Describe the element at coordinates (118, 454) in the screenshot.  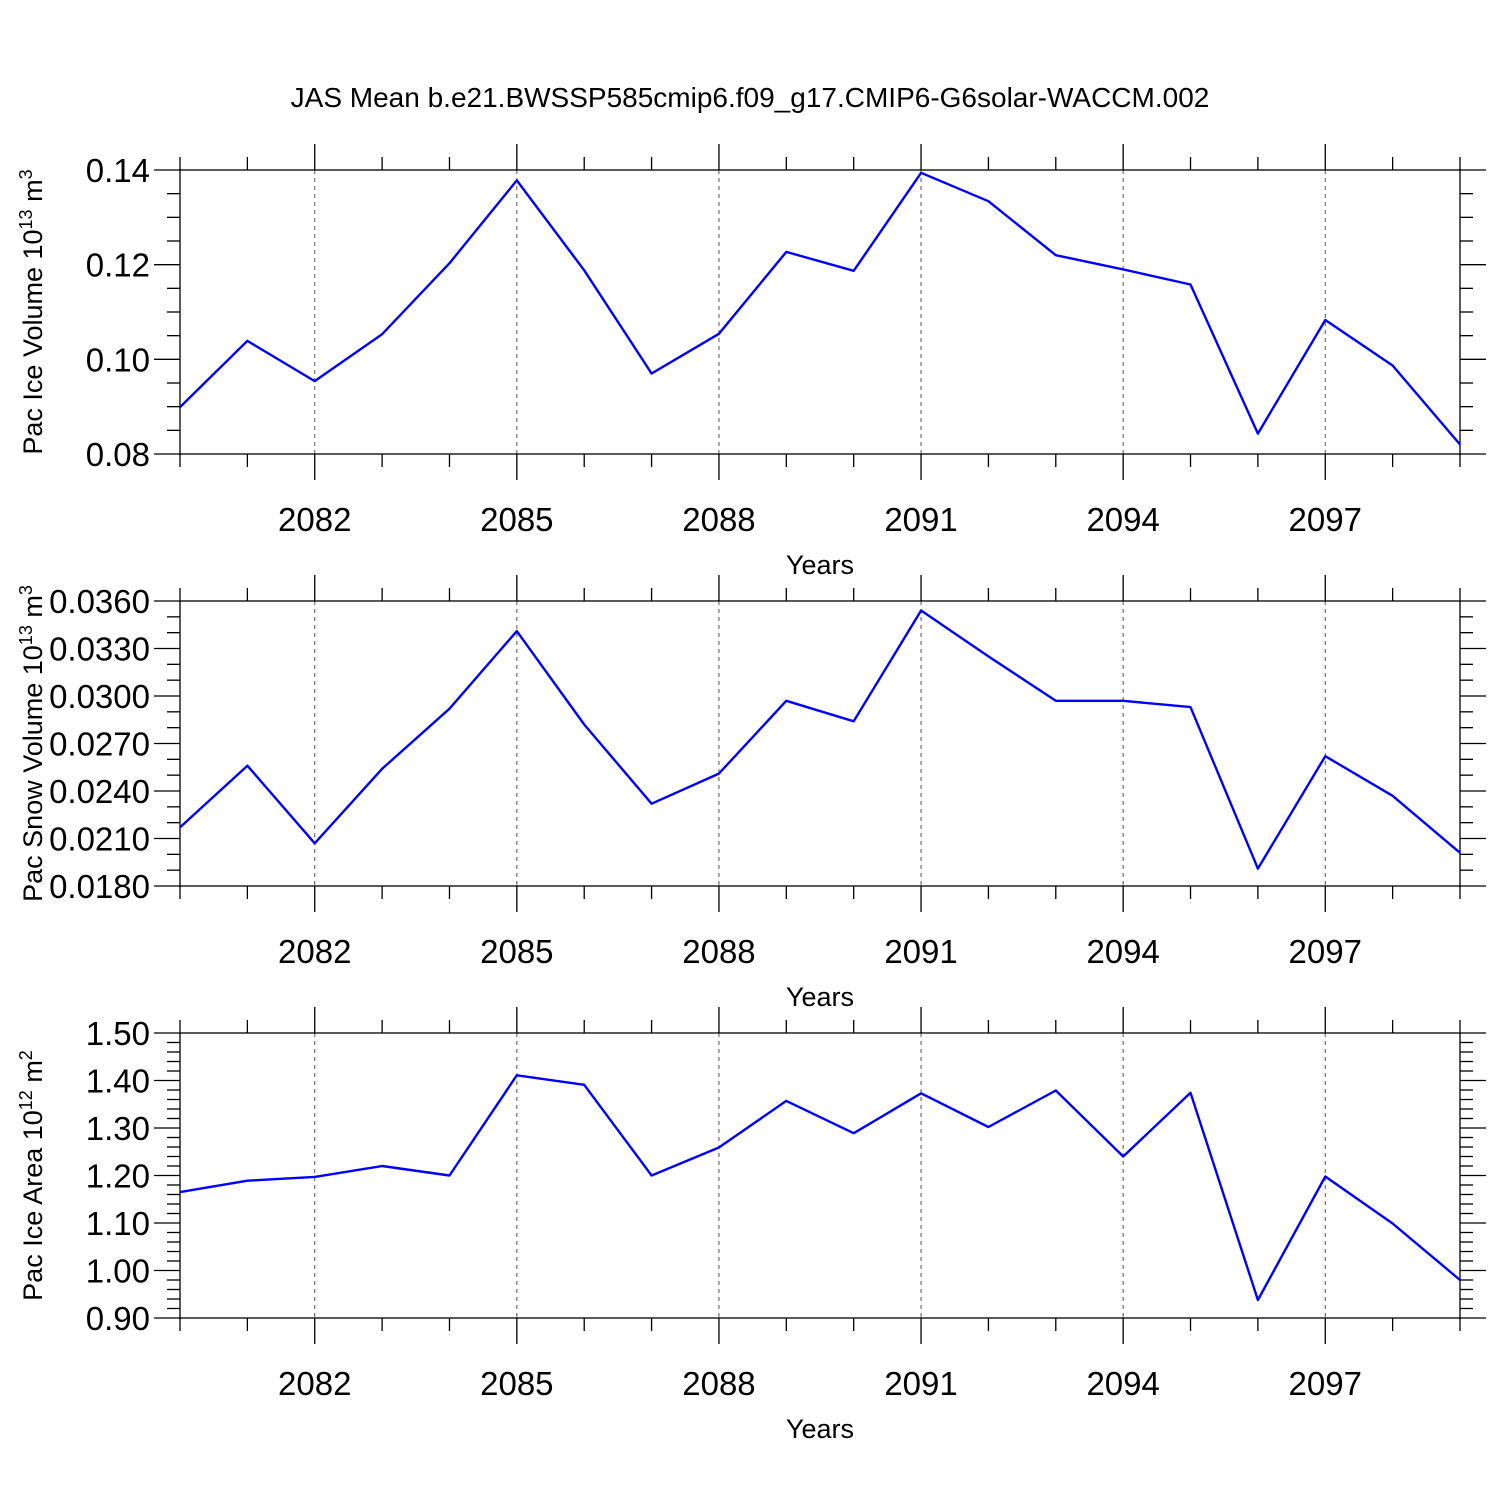
I see `y-tick-label: 0.08` at that location.